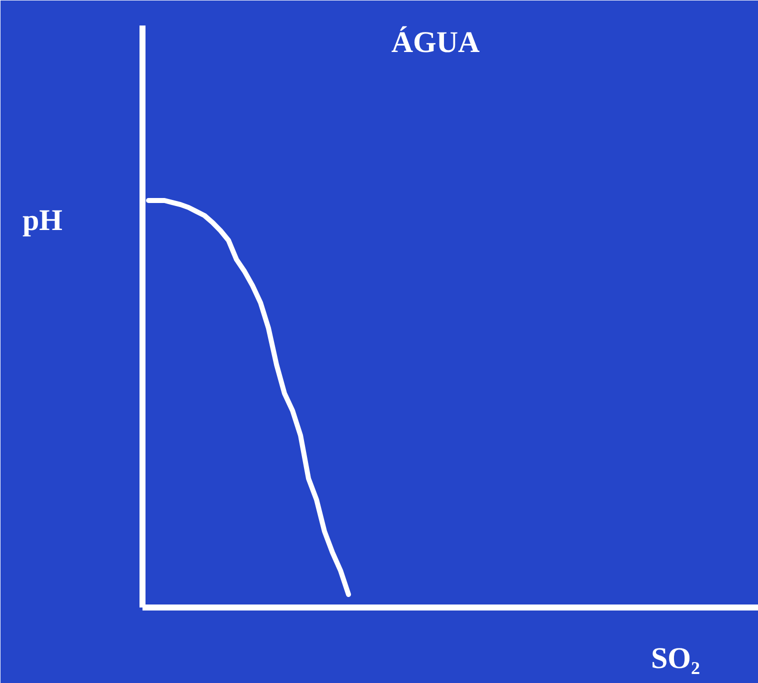 Image resolution: width=758 pixels, height=683 pixels. What do you see at coordinates (435, 42) in the screenshot?
I see `chart-title: ÁGUA` at bounding box center [435, 42].